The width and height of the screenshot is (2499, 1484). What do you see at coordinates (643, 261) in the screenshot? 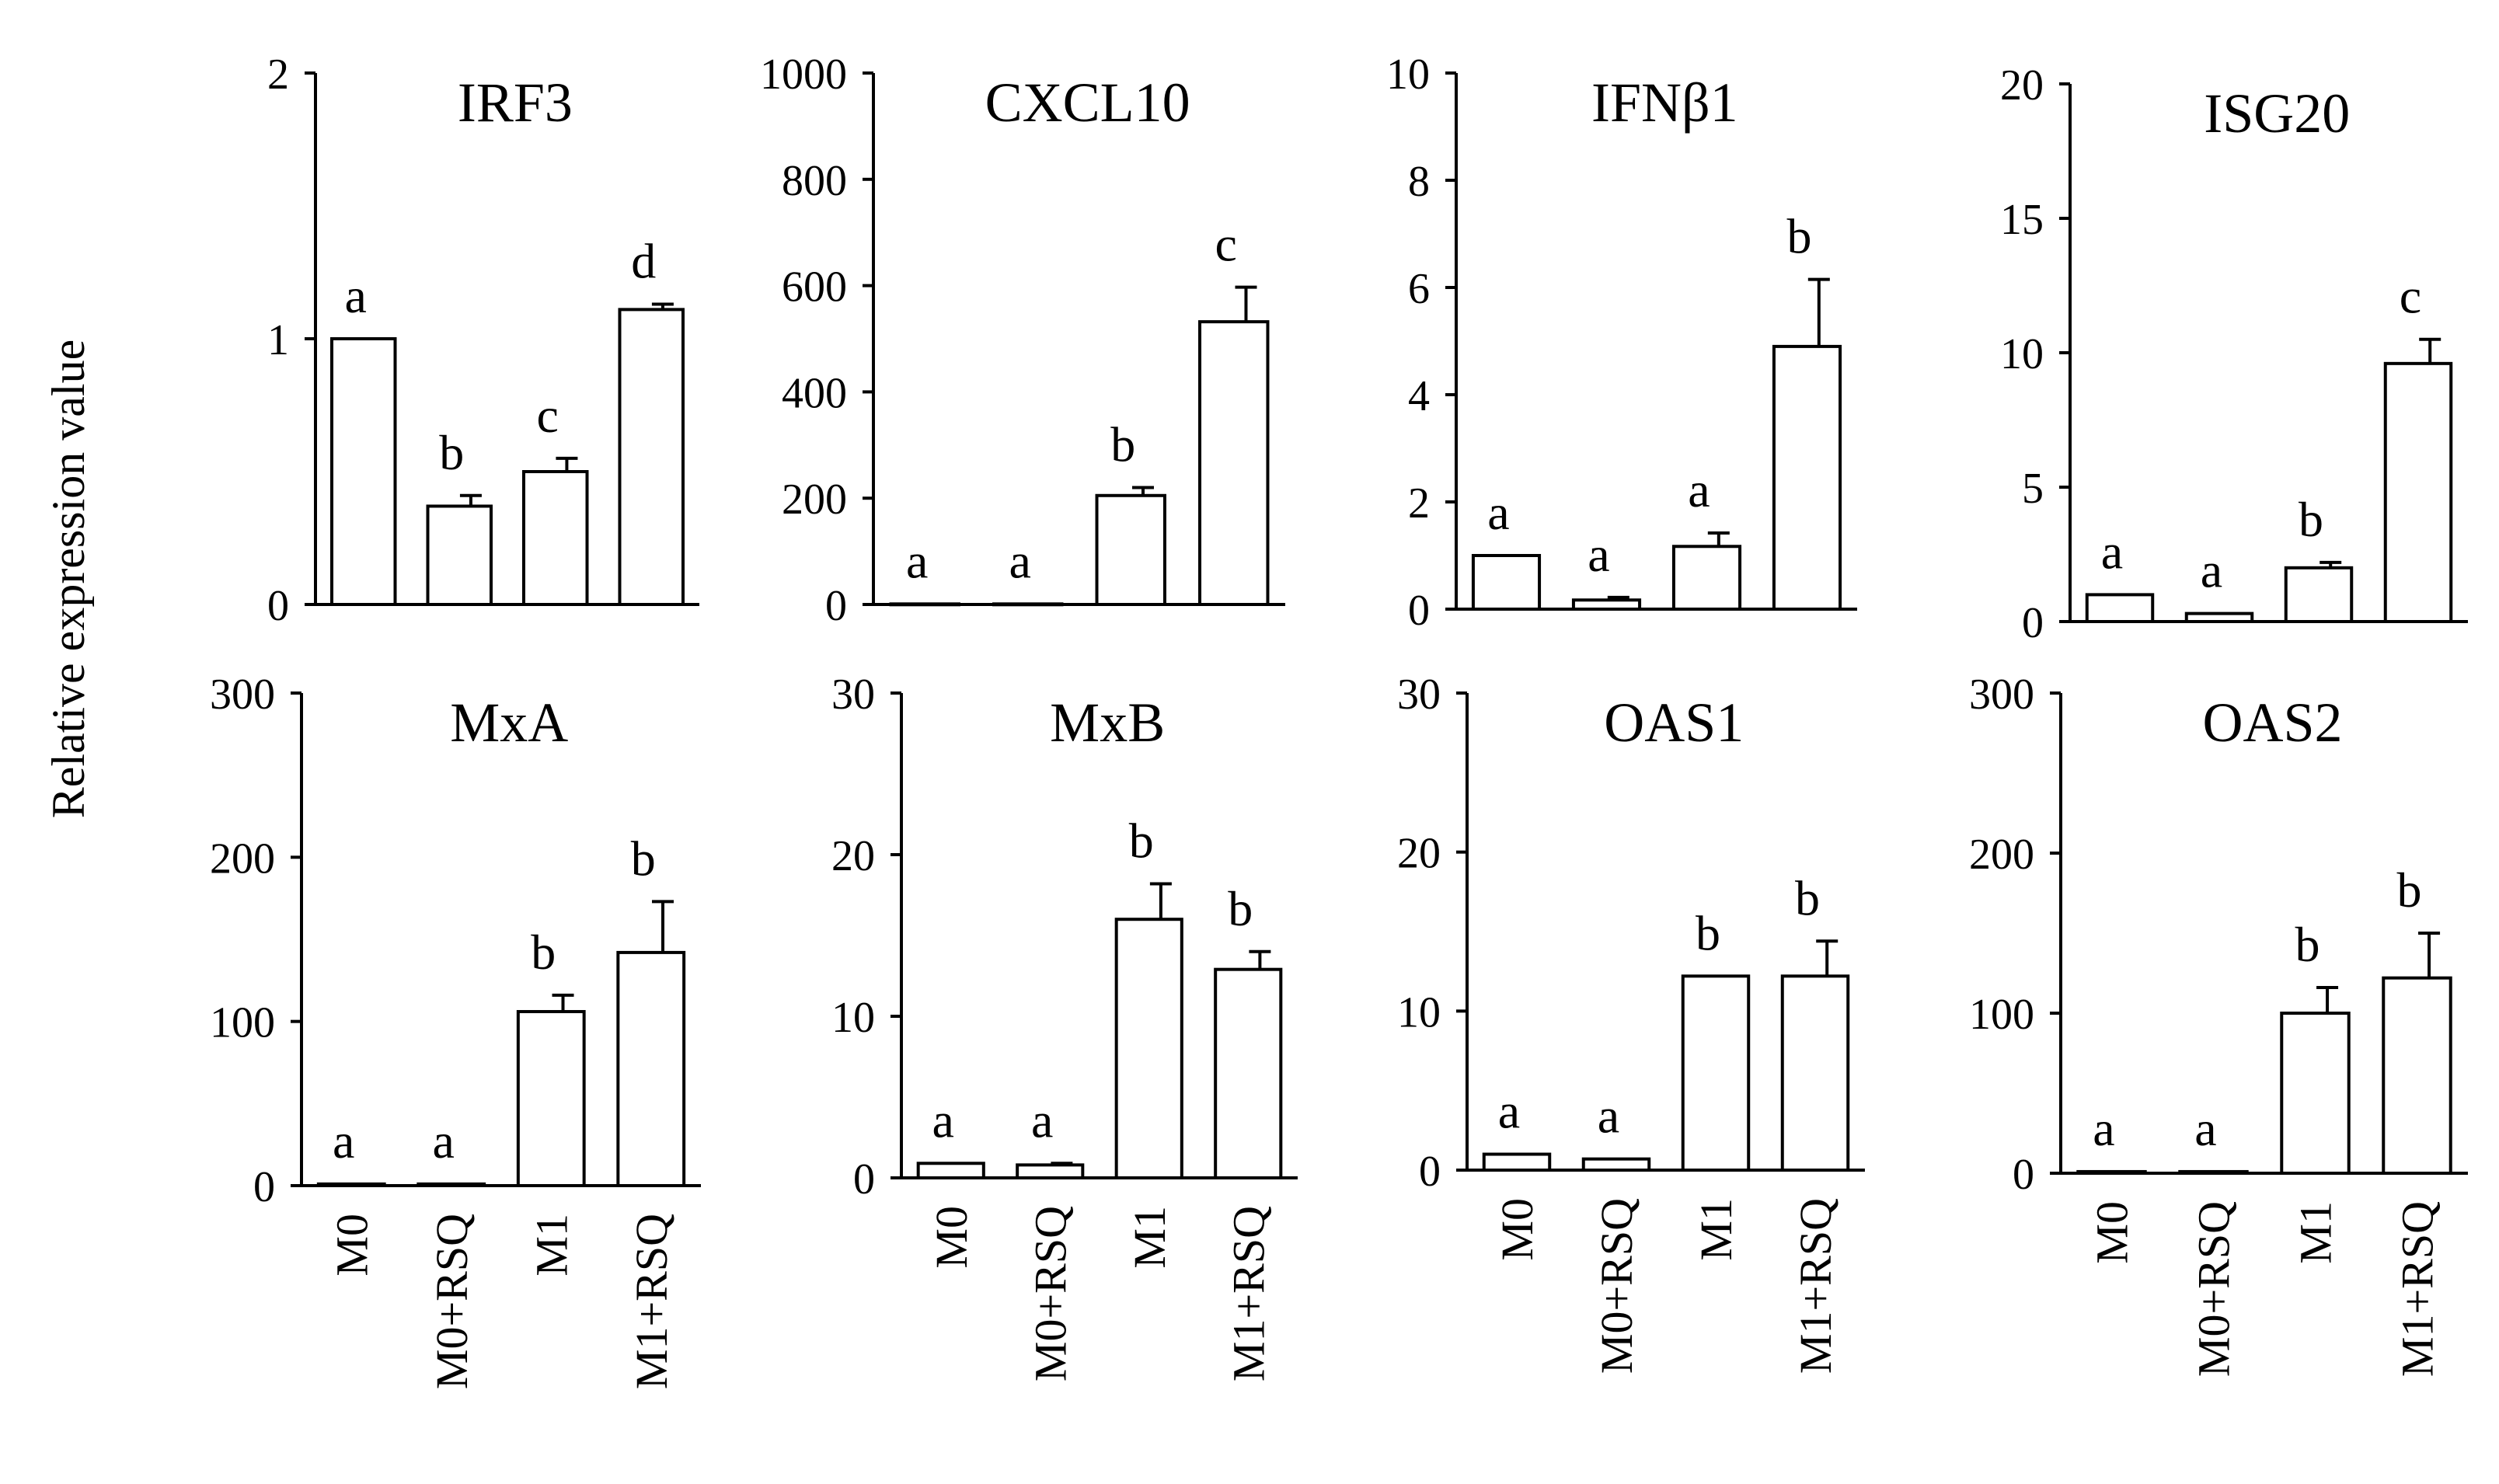
I see `significance-letter: d` at bounding box center [643, 261].